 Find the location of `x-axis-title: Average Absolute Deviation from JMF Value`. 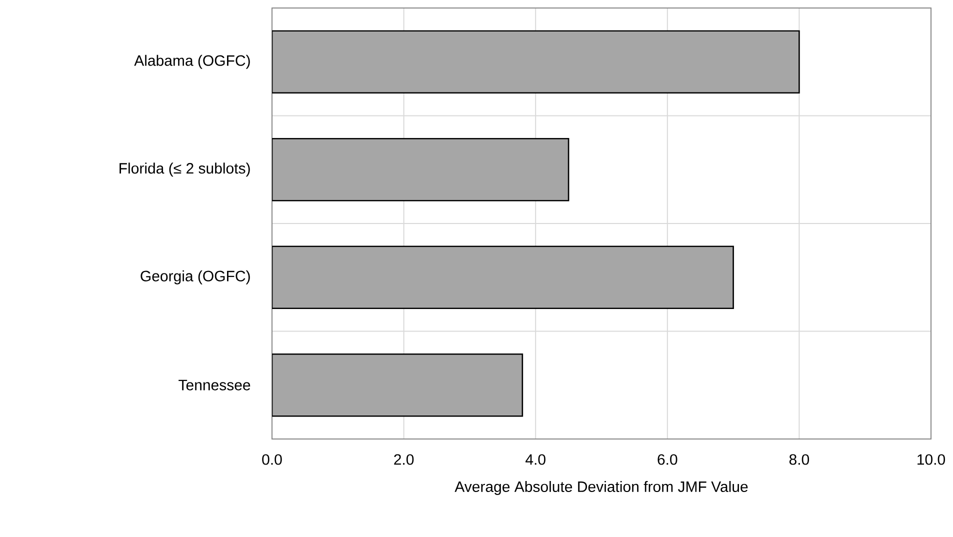

x-axis-title: Average Absolute Deviation from JMF Value is located at coordinates (601, 488).